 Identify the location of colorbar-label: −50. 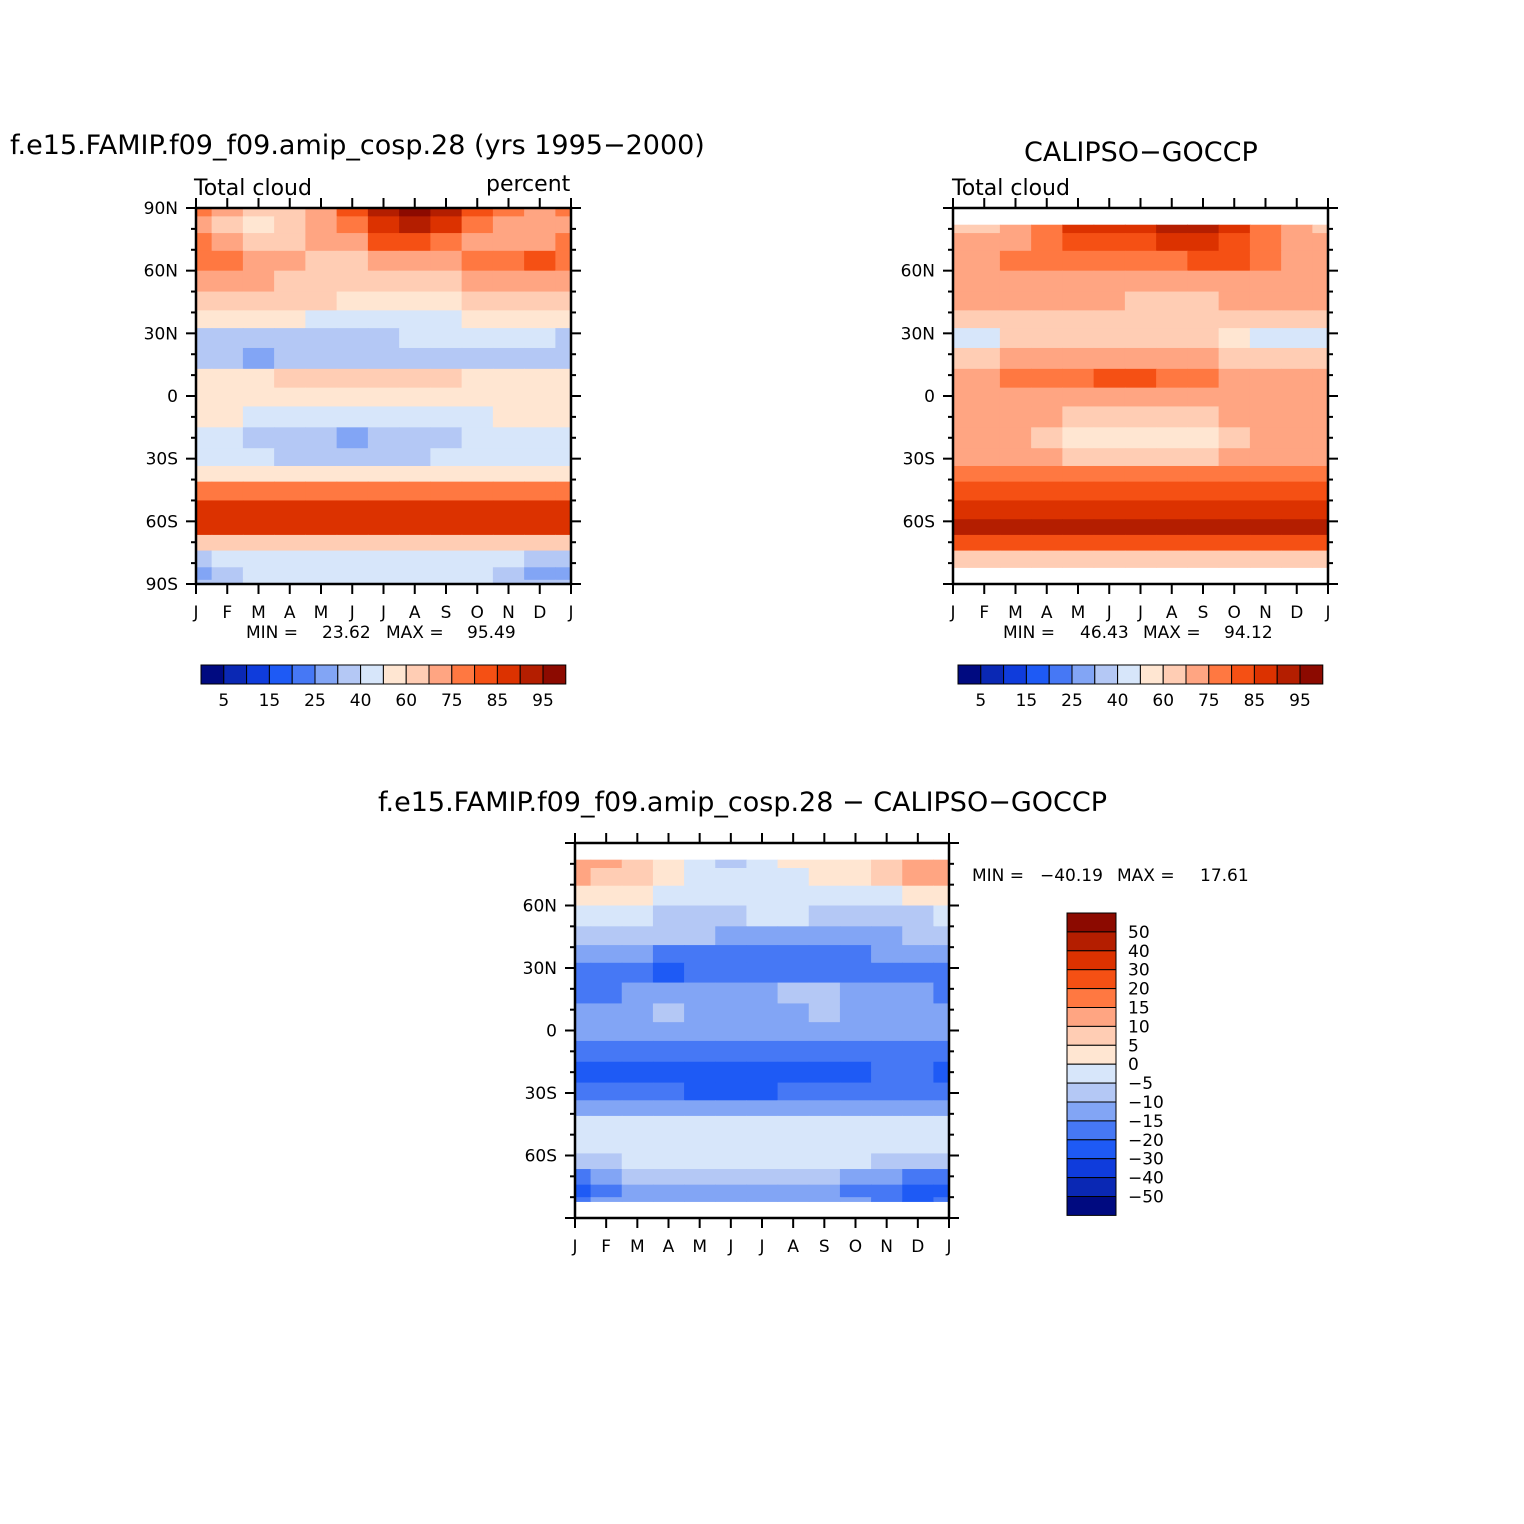
(1146, 1198).